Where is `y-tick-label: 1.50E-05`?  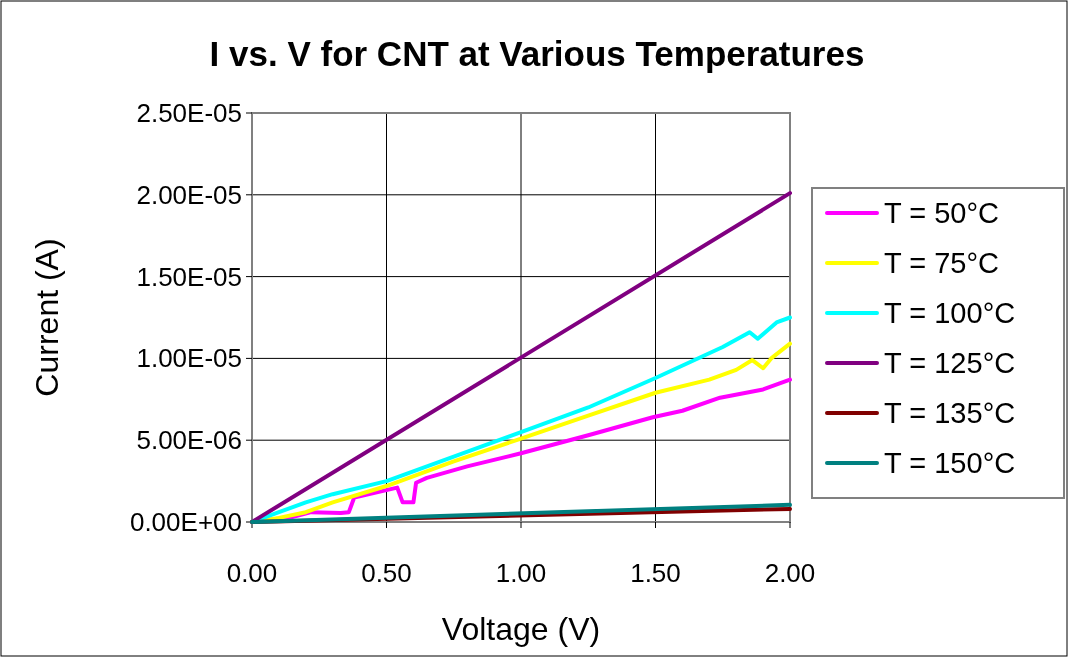 y-tick-label: 1.50E-05 is located at coordinates (189, 276).